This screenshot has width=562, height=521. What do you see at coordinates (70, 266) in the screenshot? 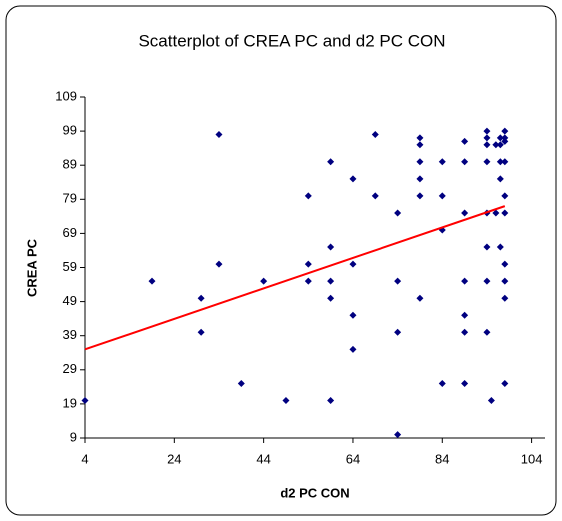
I see `y-tick-label: 59` at bounding box center [70, 266].